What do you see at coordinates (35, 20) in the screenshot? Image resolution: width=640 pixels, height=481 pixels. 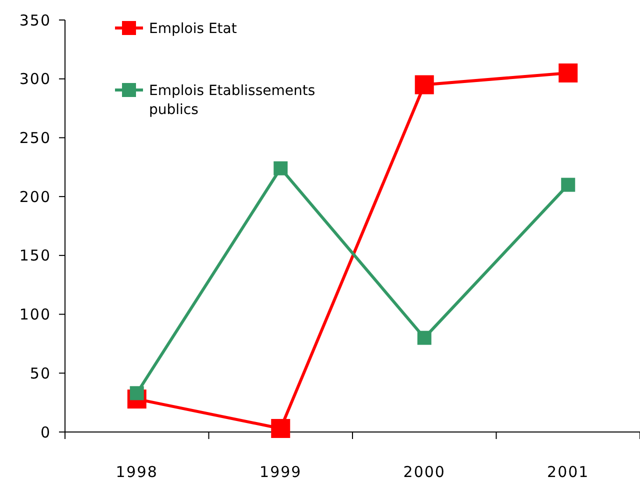 I see `y-tick-label: 350` at bounding box center [35, 20].